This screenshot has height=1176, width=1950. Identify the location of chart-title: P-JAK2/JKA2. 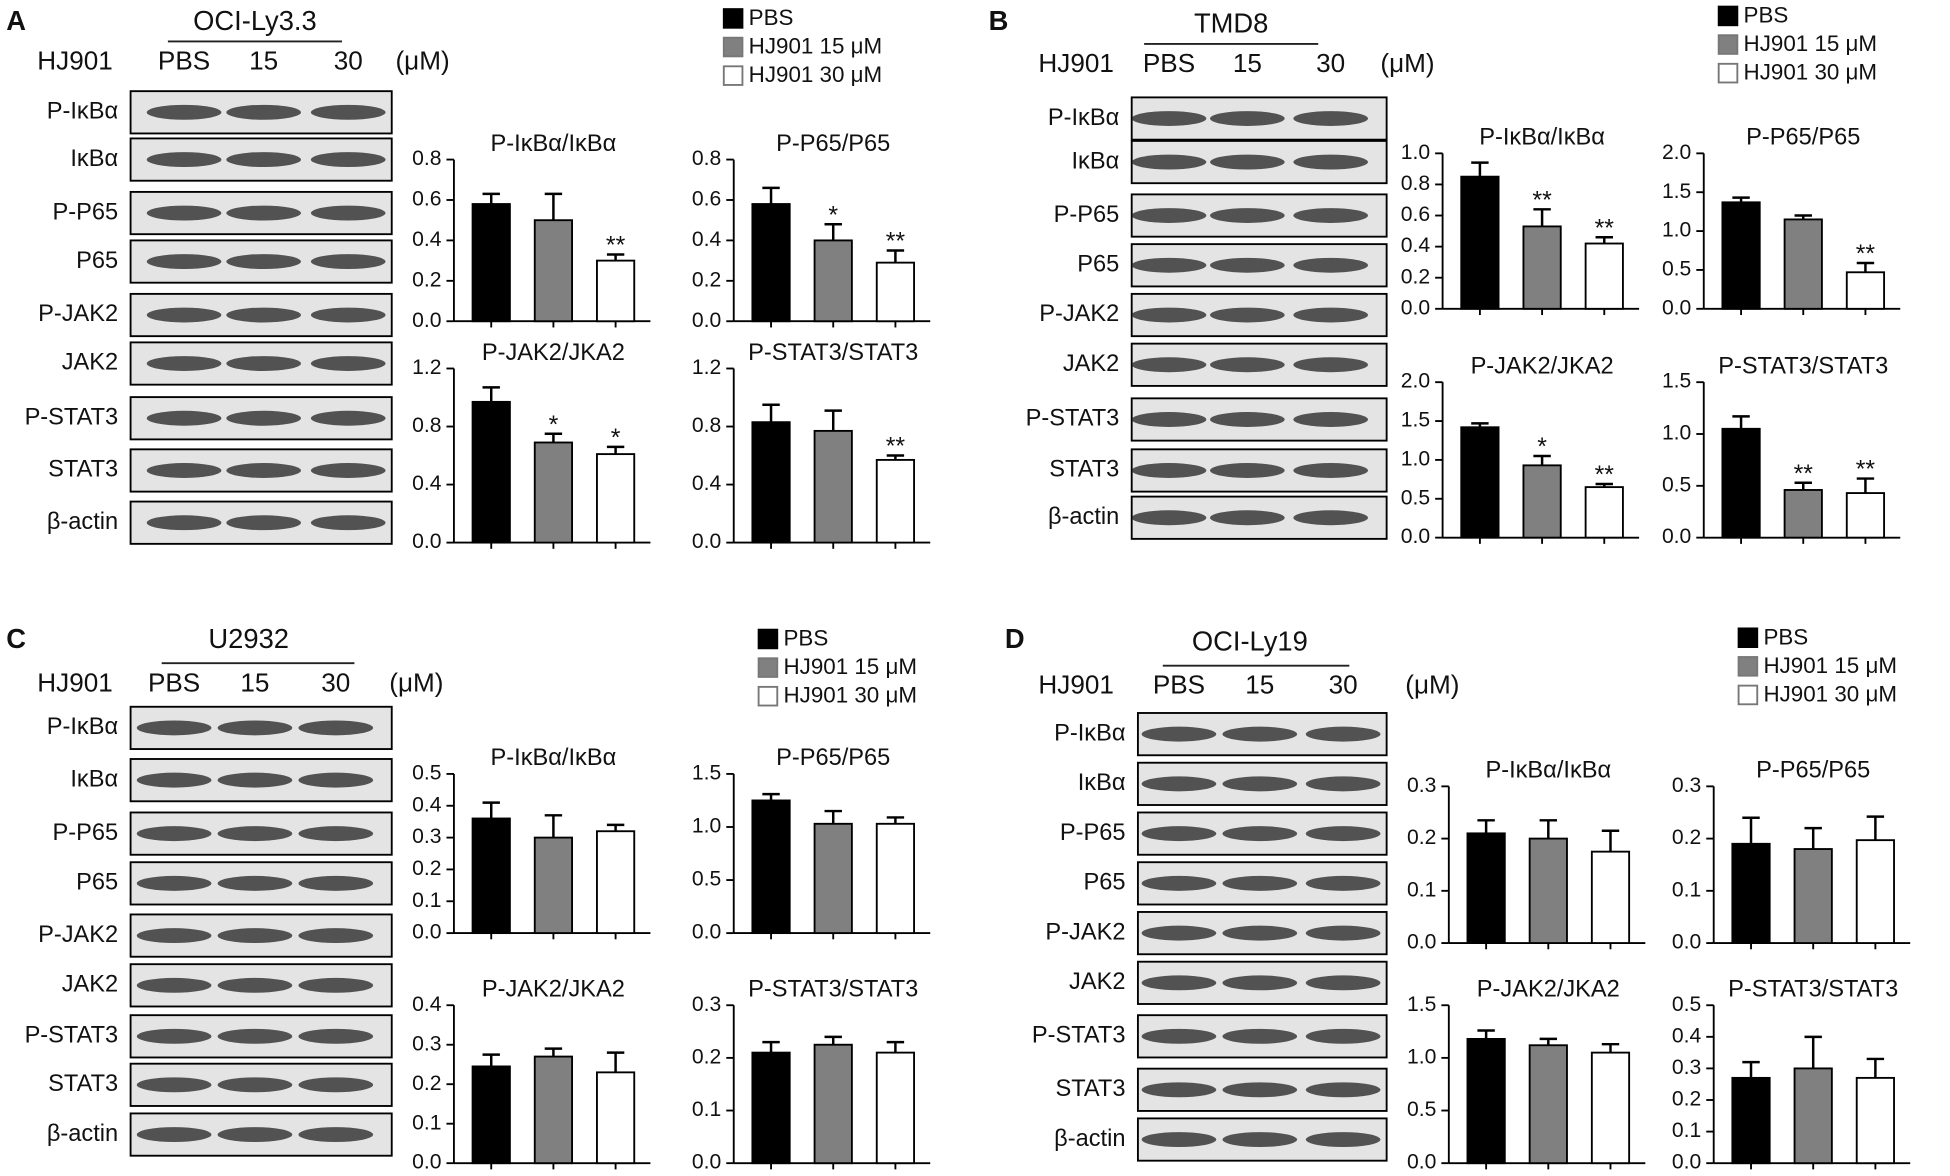
(1542, 366).